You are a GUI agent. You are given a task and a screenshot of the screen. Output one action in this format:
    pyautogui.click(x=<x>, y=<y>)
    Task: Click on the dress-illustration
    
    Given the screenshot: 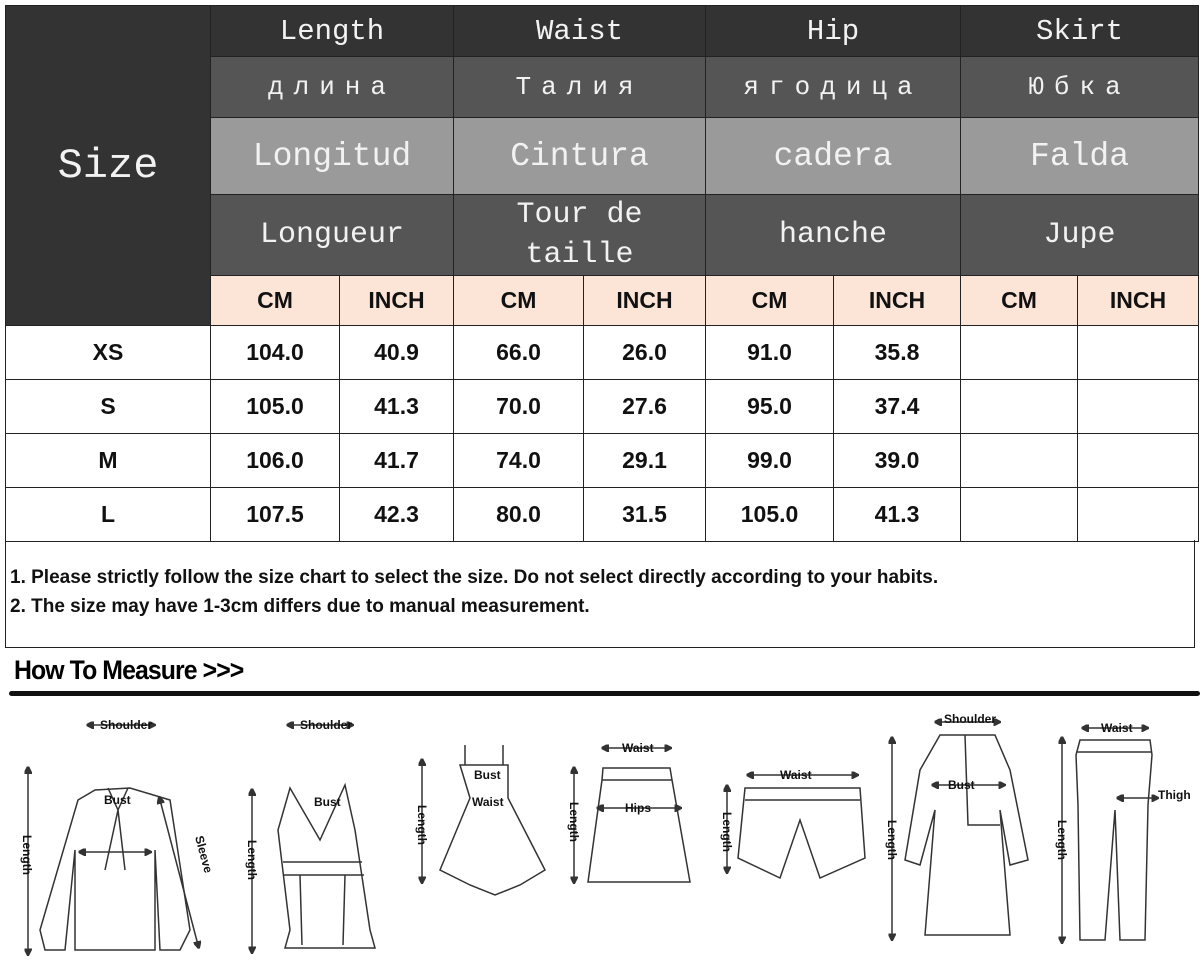 What is the action you would take?
    pyautogui.click(x=484, y=820)
    